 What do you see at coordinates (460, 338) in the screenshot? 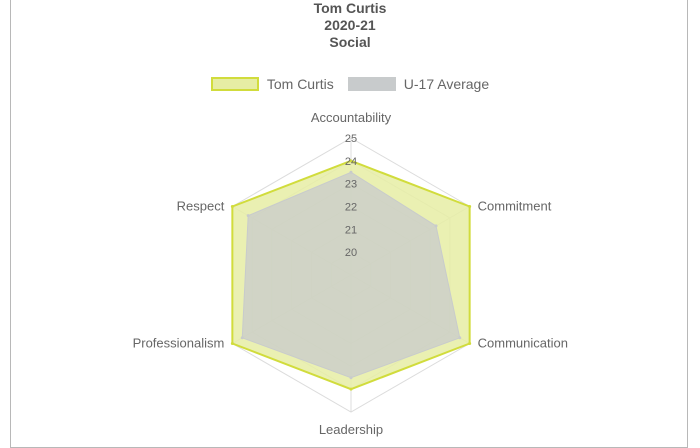
I see `data-point-u-17-average-communication` at bounding box center [460, 338].